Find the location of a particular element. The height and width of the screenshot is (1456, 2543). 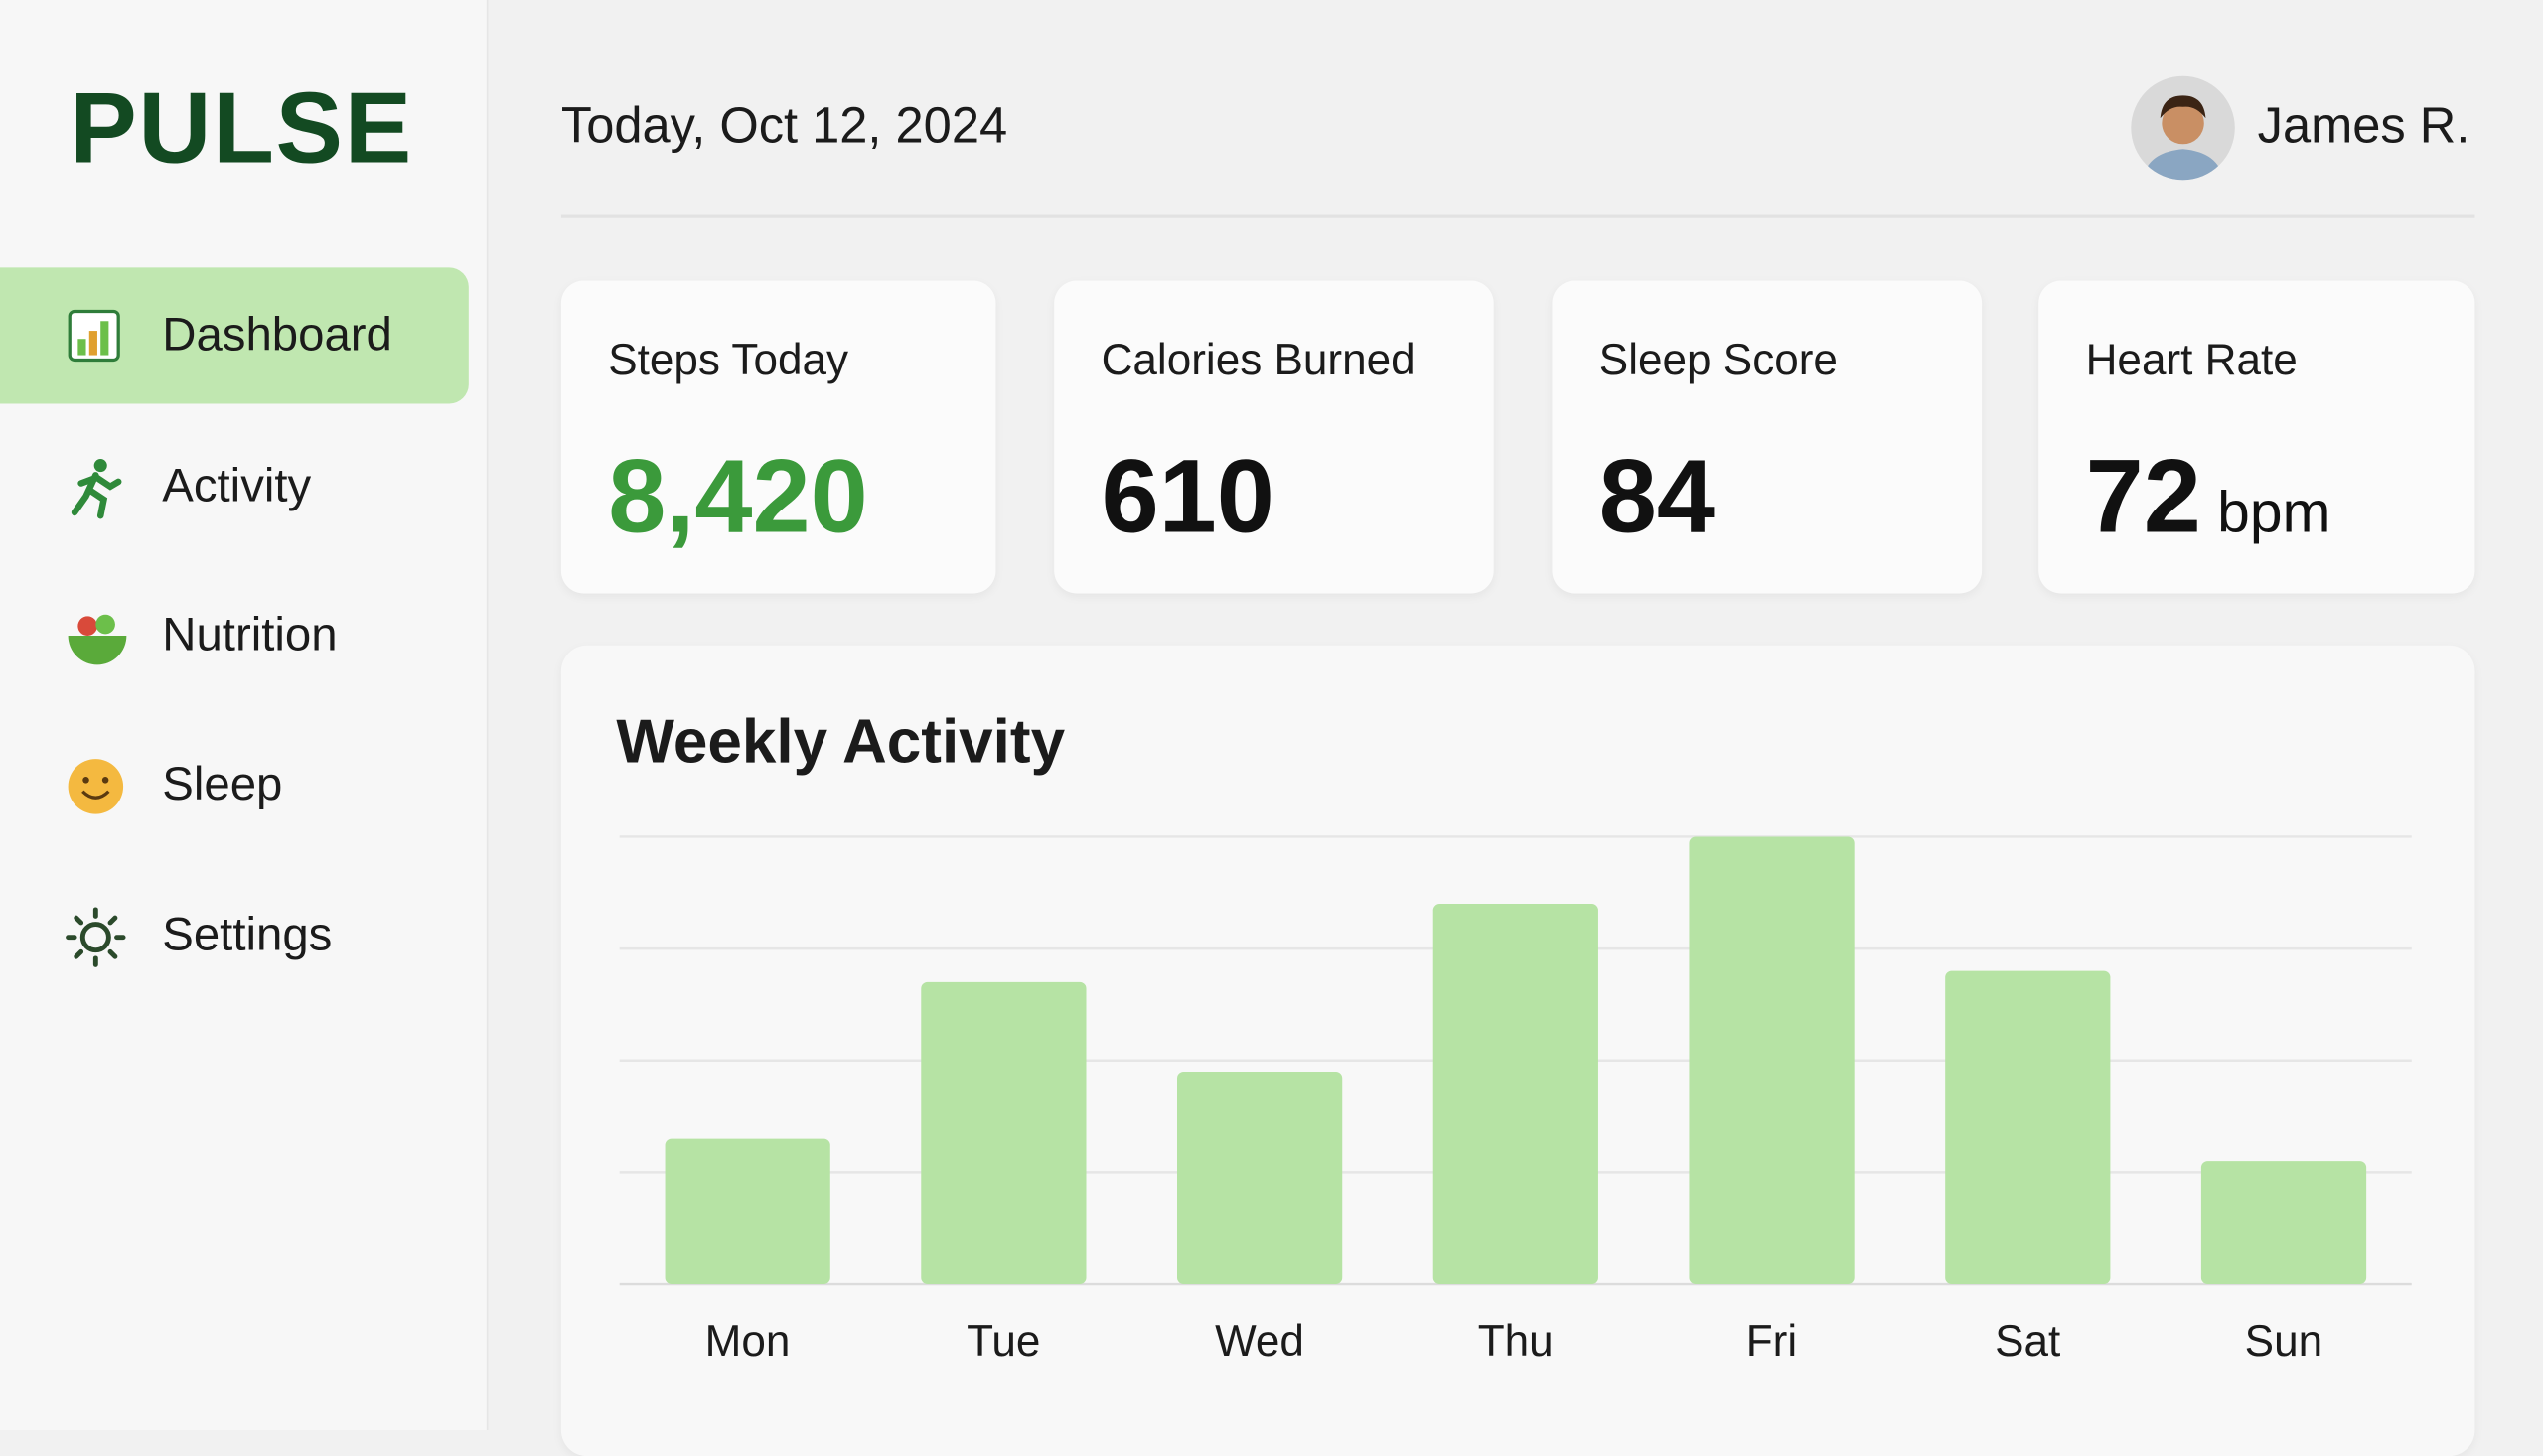

x-tick-label: Fri is located at coordinates (1771, 1342).